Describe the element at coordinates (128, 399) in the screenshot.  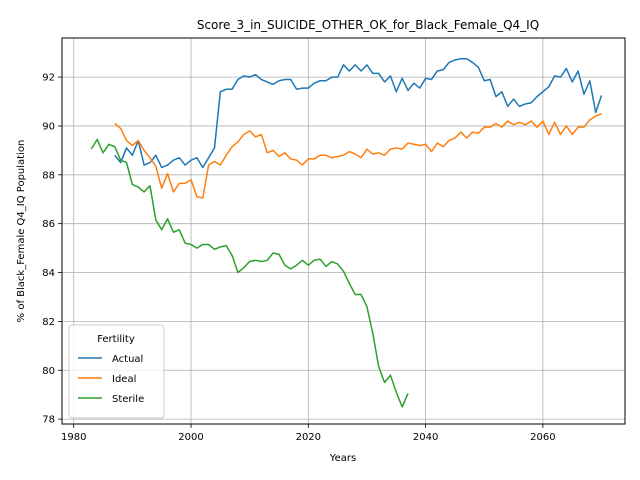
I see `legend-label-sterile: Sterile` at that location.